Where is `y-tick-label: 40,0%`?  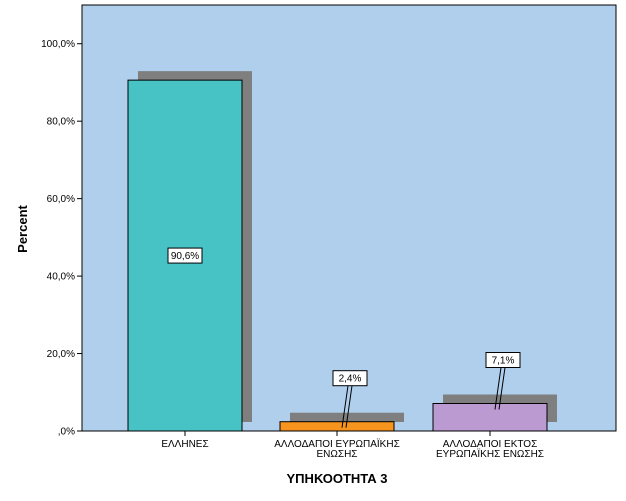
y-tick-label: 40,0% is located at coordinates (61, 277).